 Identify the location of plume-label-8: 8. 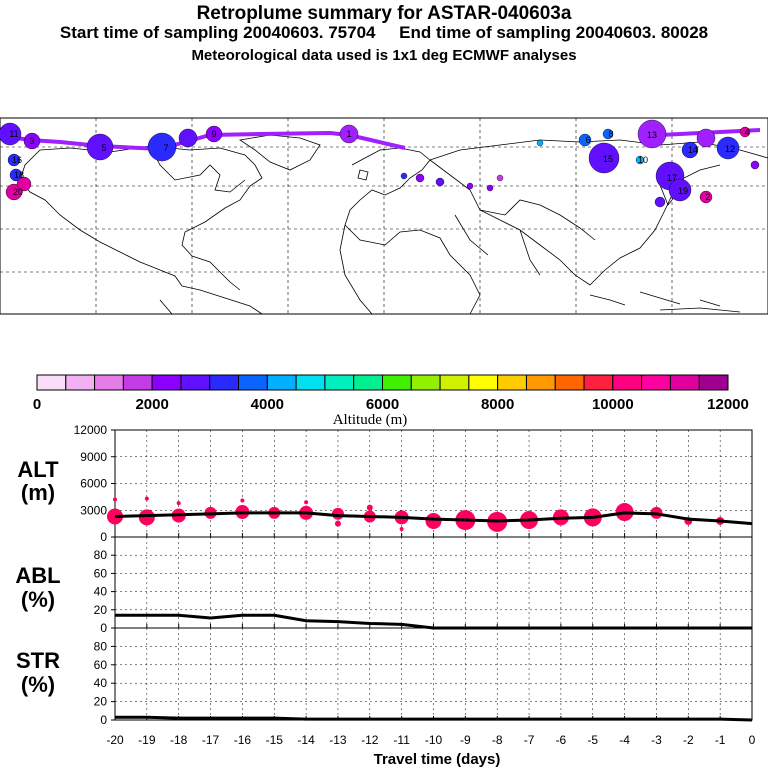
(610, 134).